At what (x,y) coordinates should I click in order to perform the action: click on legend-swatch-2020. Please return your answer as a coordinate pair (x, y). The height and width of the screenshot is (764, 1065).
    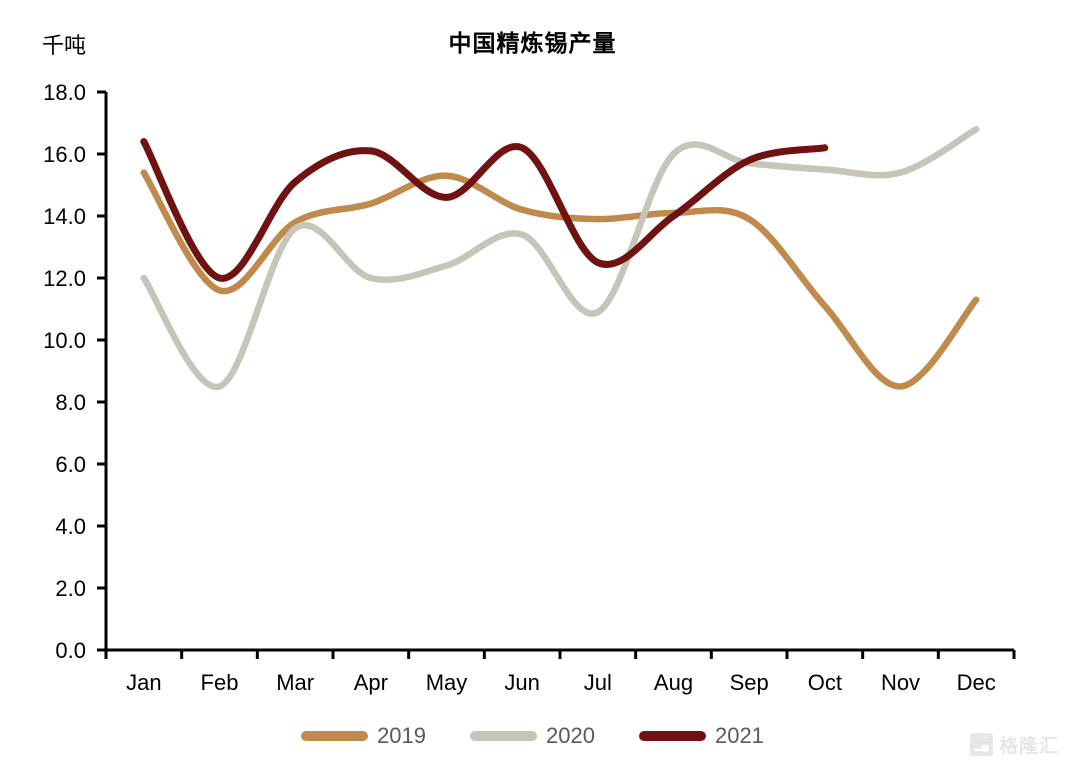
    Looking at the image, I should click on (504, 736).